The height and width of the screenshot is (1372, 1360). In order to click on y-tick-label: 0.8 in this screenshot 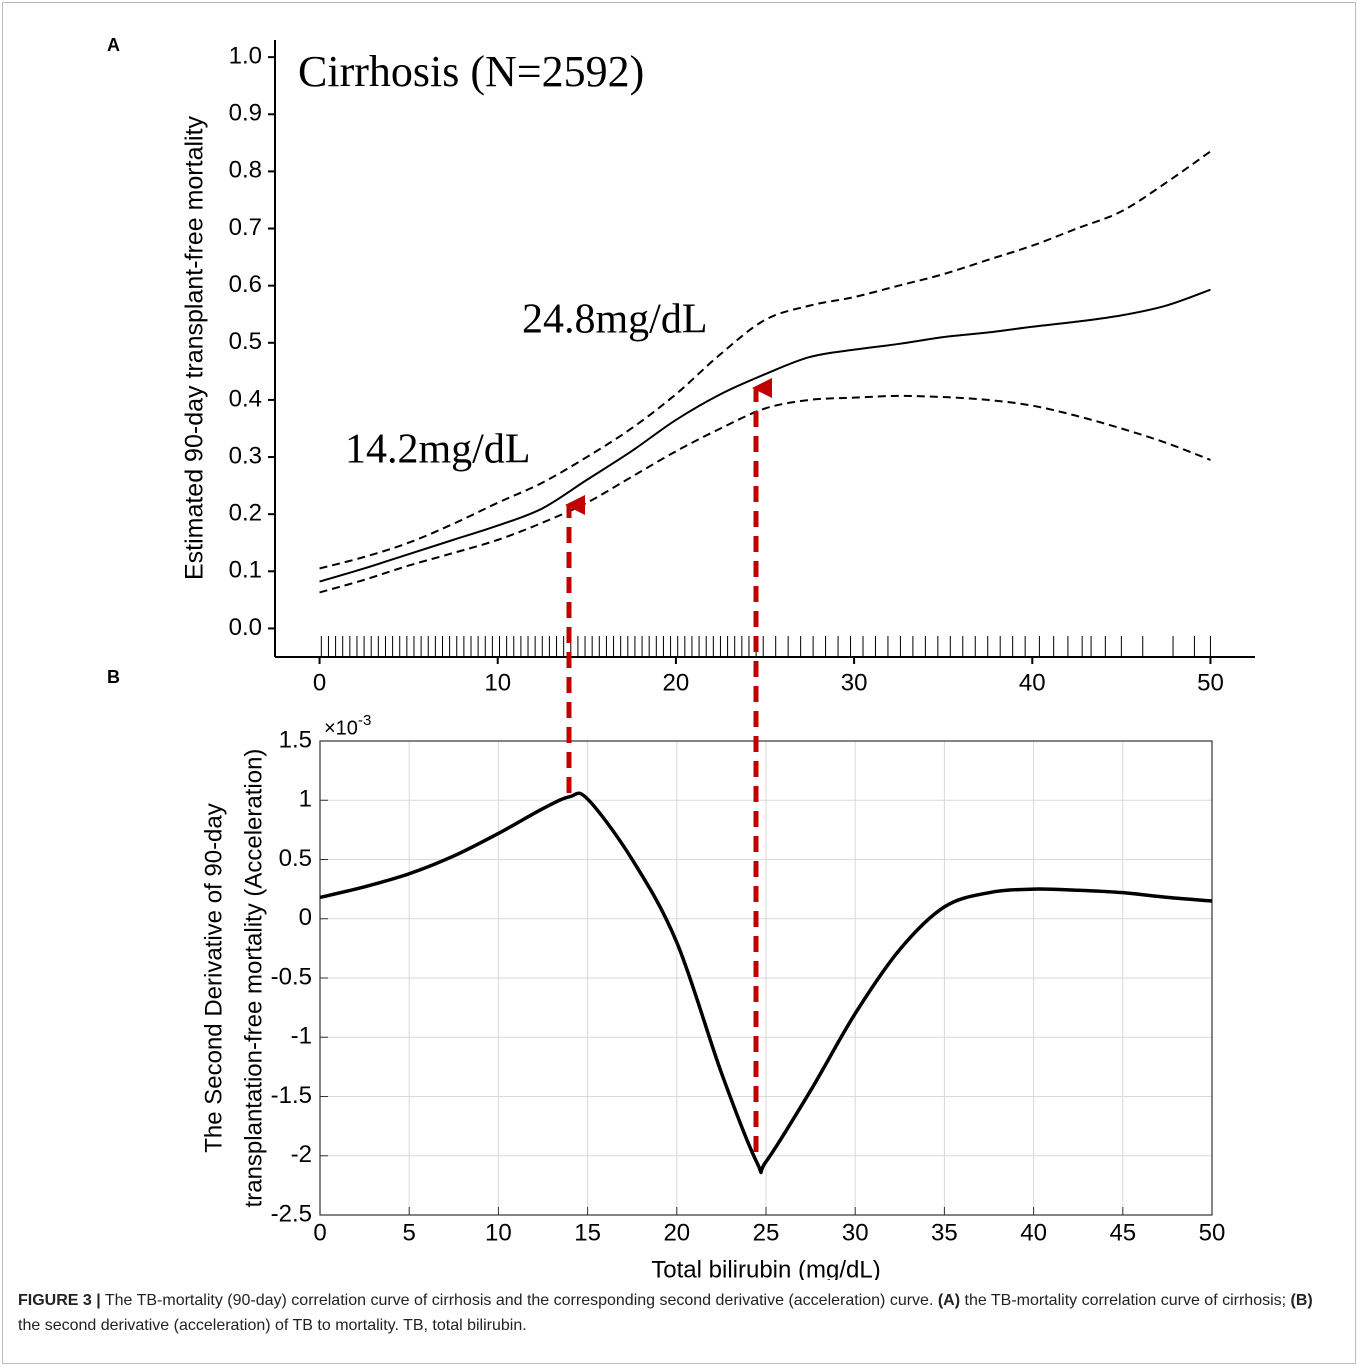, I will do `click(245, 170)`.